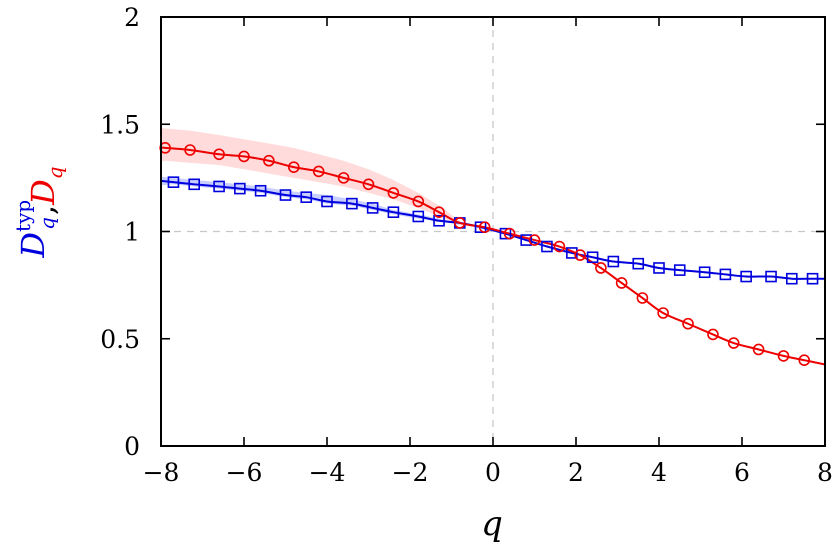 This screenshot has width=832, height=546. Describe the element at coordinates (43, 210) in the screenshot. I see `y-axis-label-part: ,` at that location.